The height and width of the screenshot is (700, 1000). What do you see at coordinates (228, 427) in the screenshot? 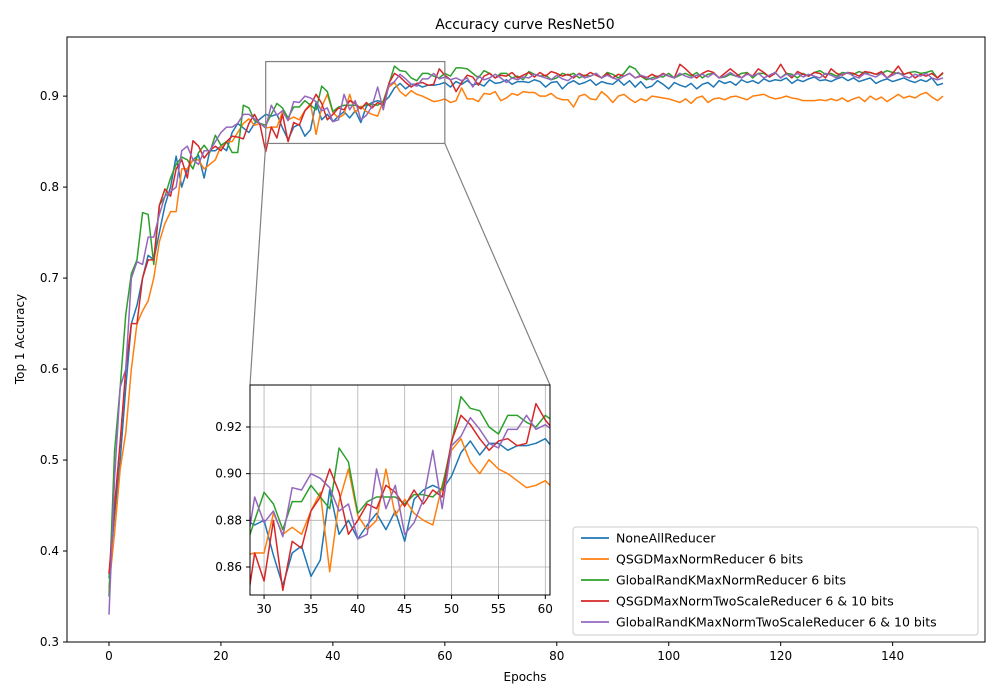
I see `inset-y-tick-label: 0.92` at bounding box center [228, 427].